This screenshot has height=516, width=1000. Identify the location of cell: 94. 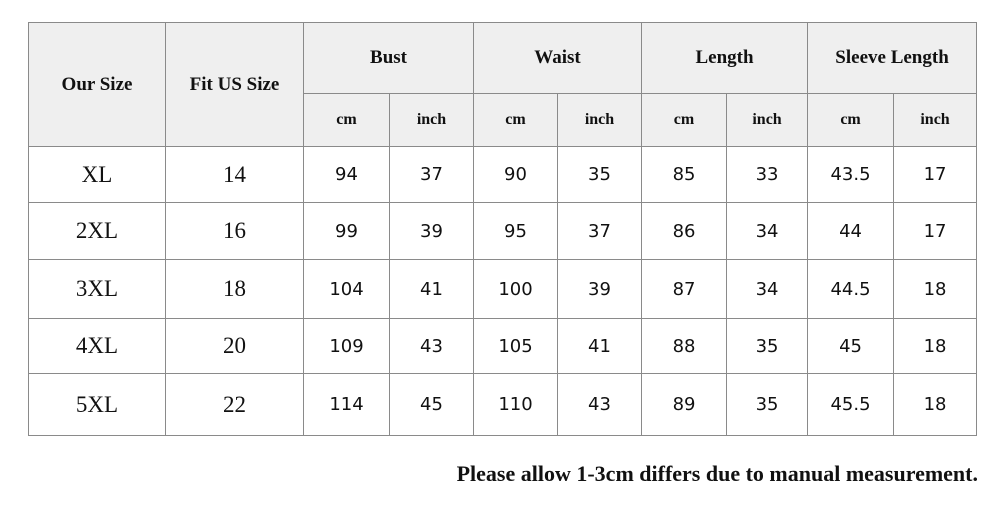
(346, 174).